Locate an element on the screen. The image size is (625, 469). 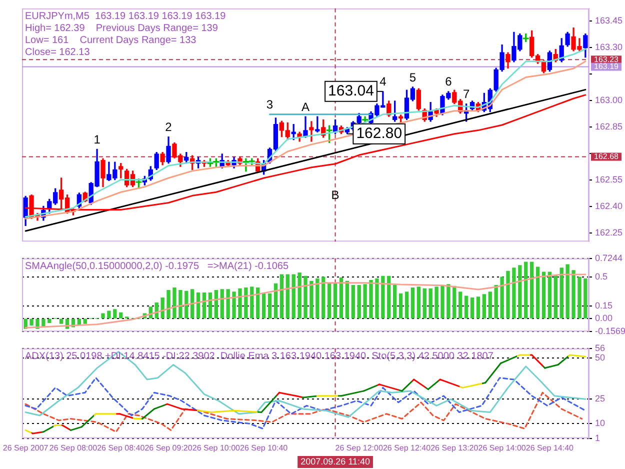
annotation: 4 is located at coordinates (383, 81).